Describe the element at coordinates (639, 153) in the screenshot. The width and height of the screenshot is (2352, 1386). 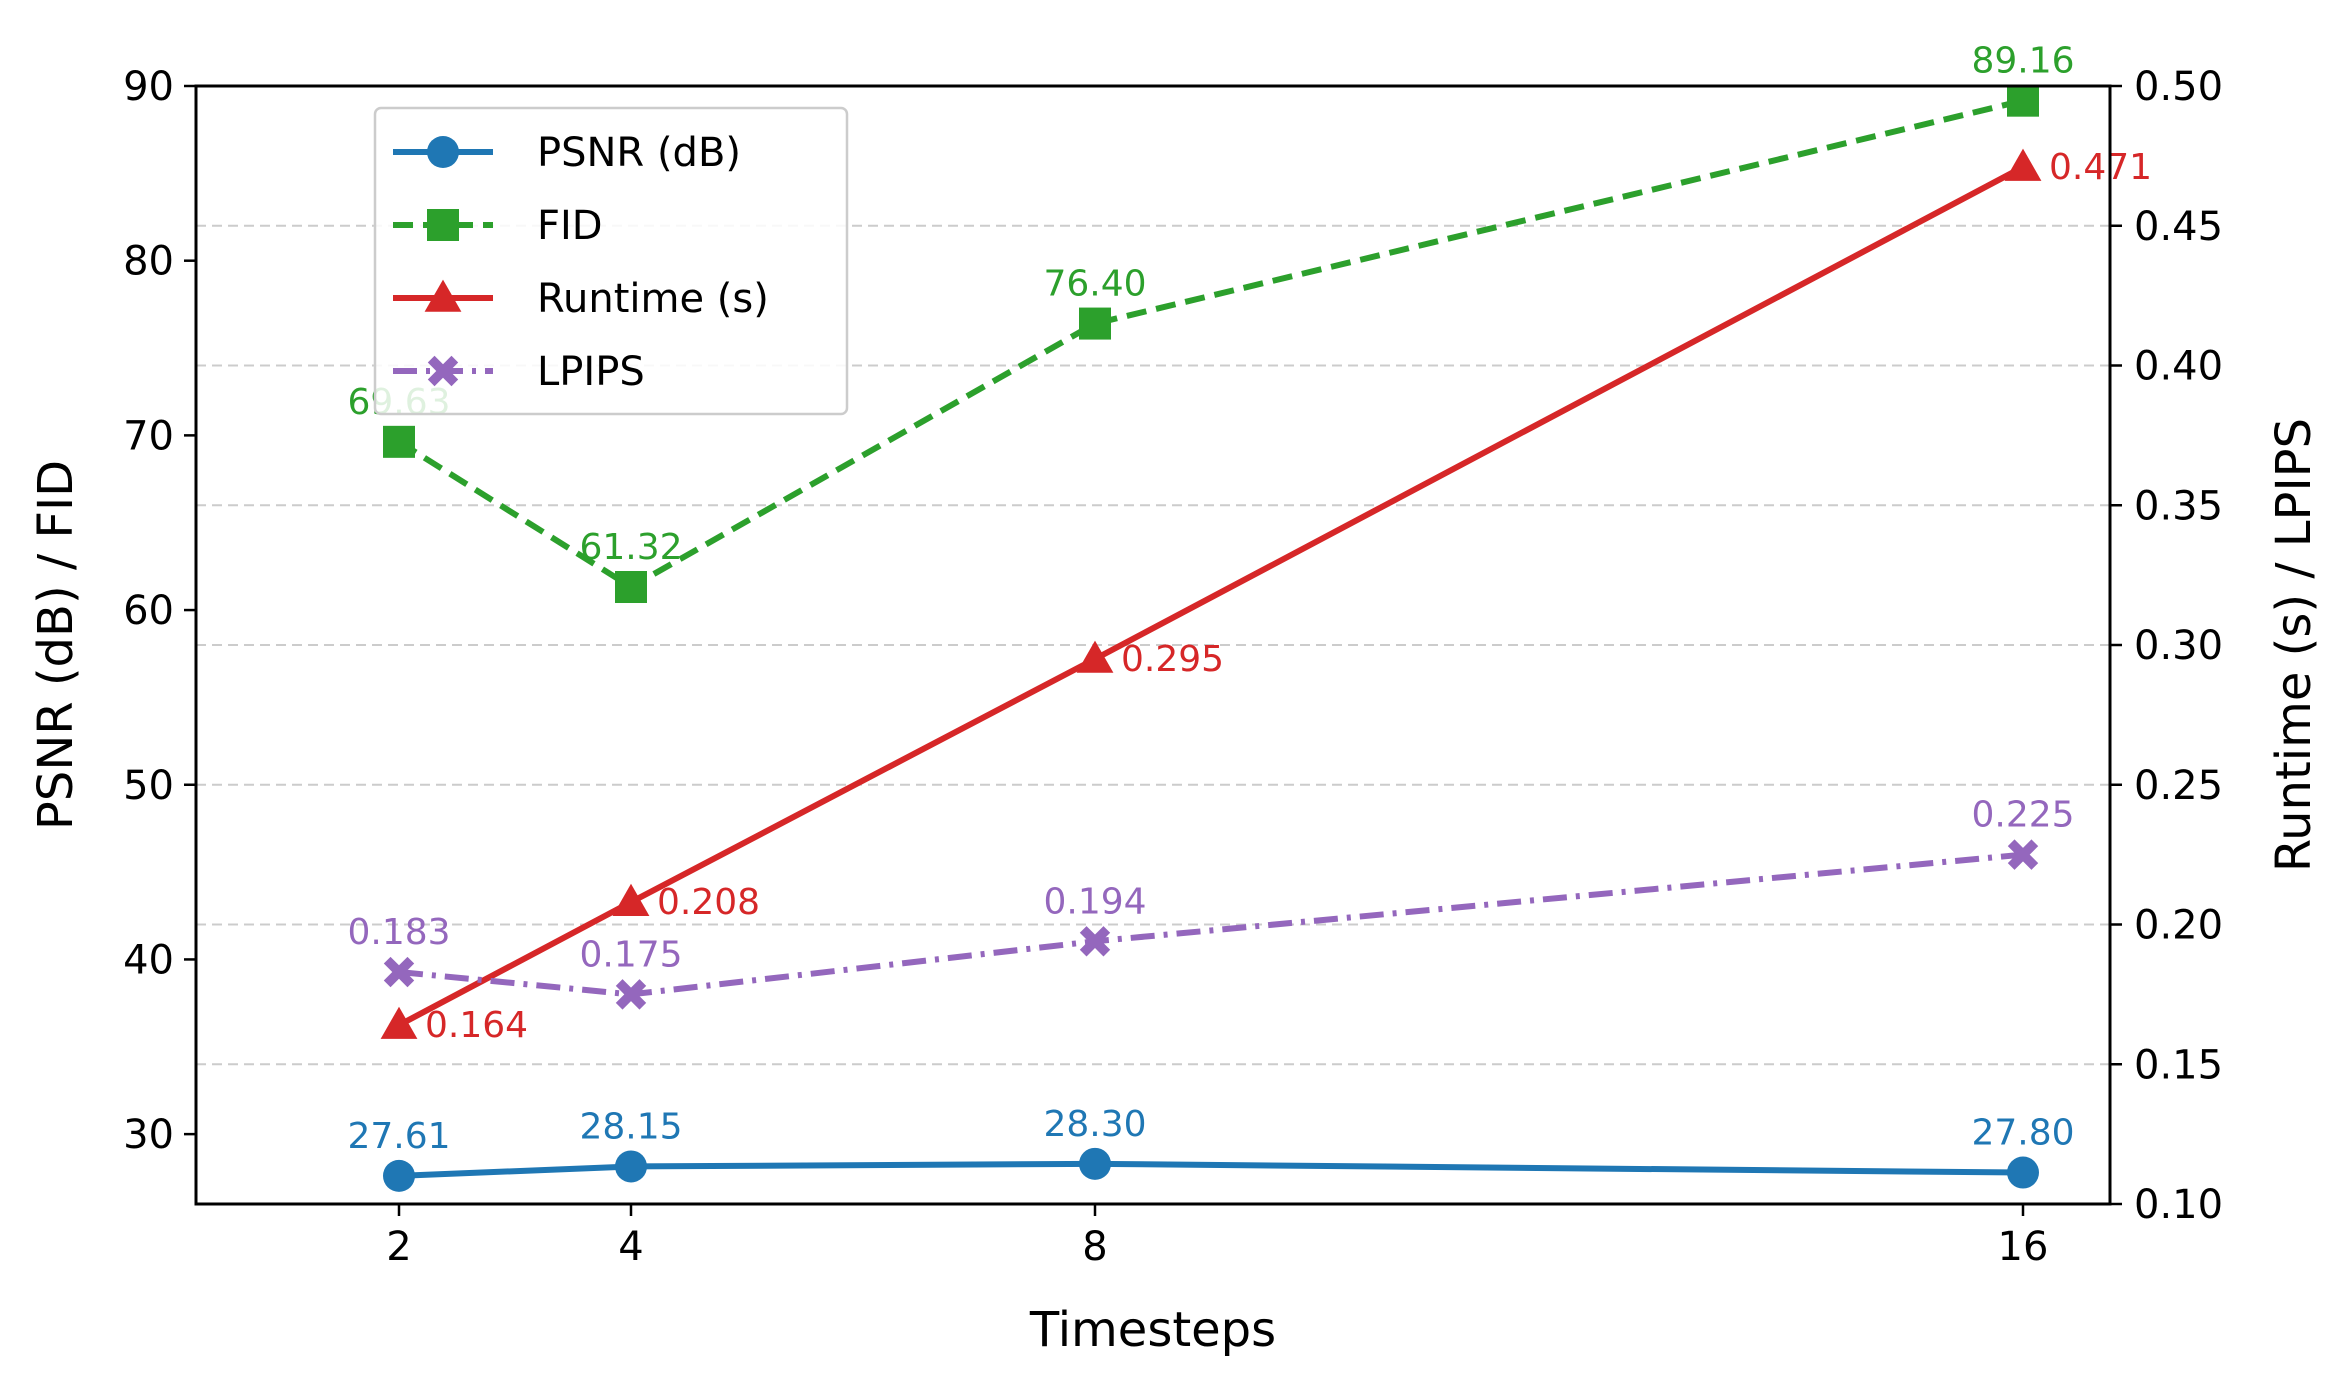
I see `legend-label: PSNR (dB)` at that location.